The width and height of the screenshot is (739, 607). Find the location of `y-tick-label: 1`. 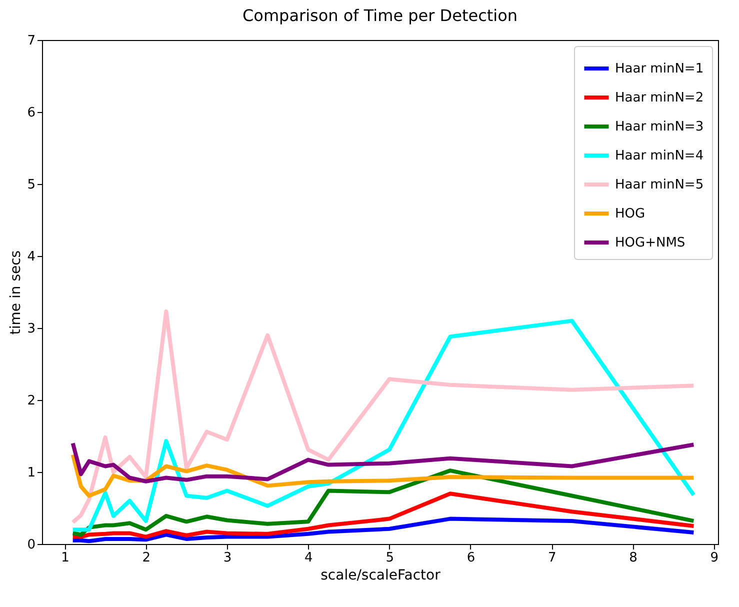

y-tick-label: 1 is located at coordinates (31, 473).